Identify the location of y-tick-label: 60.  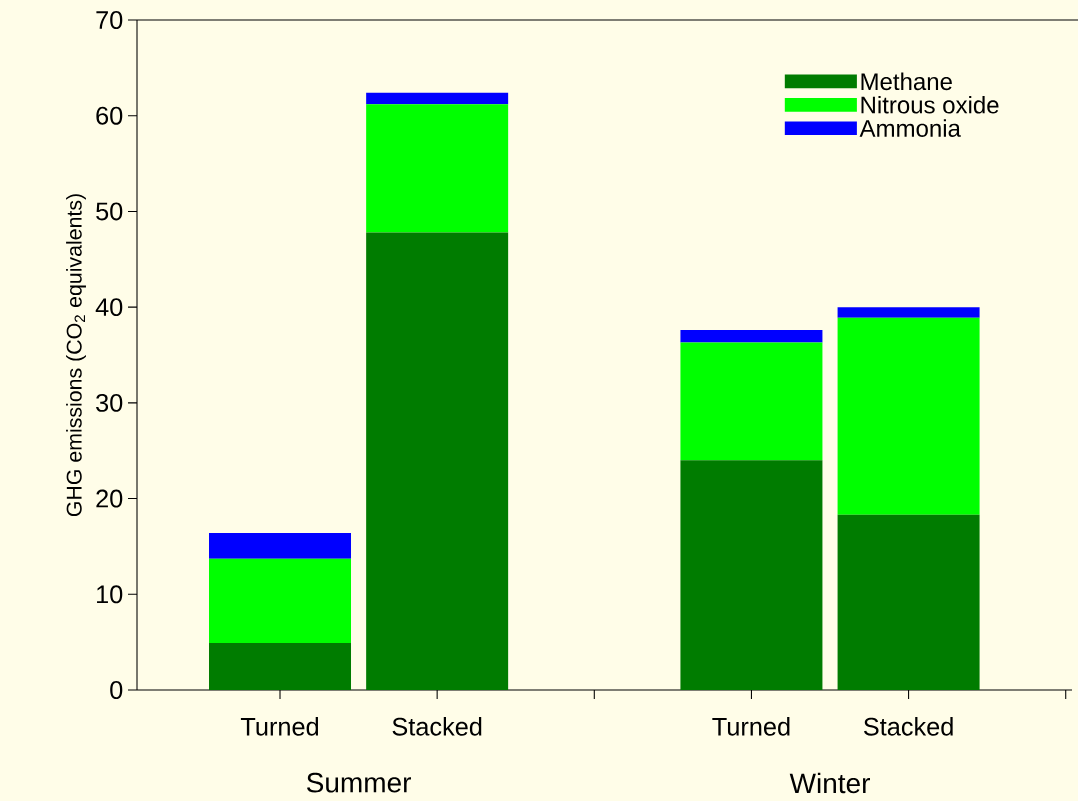
(109, 115).